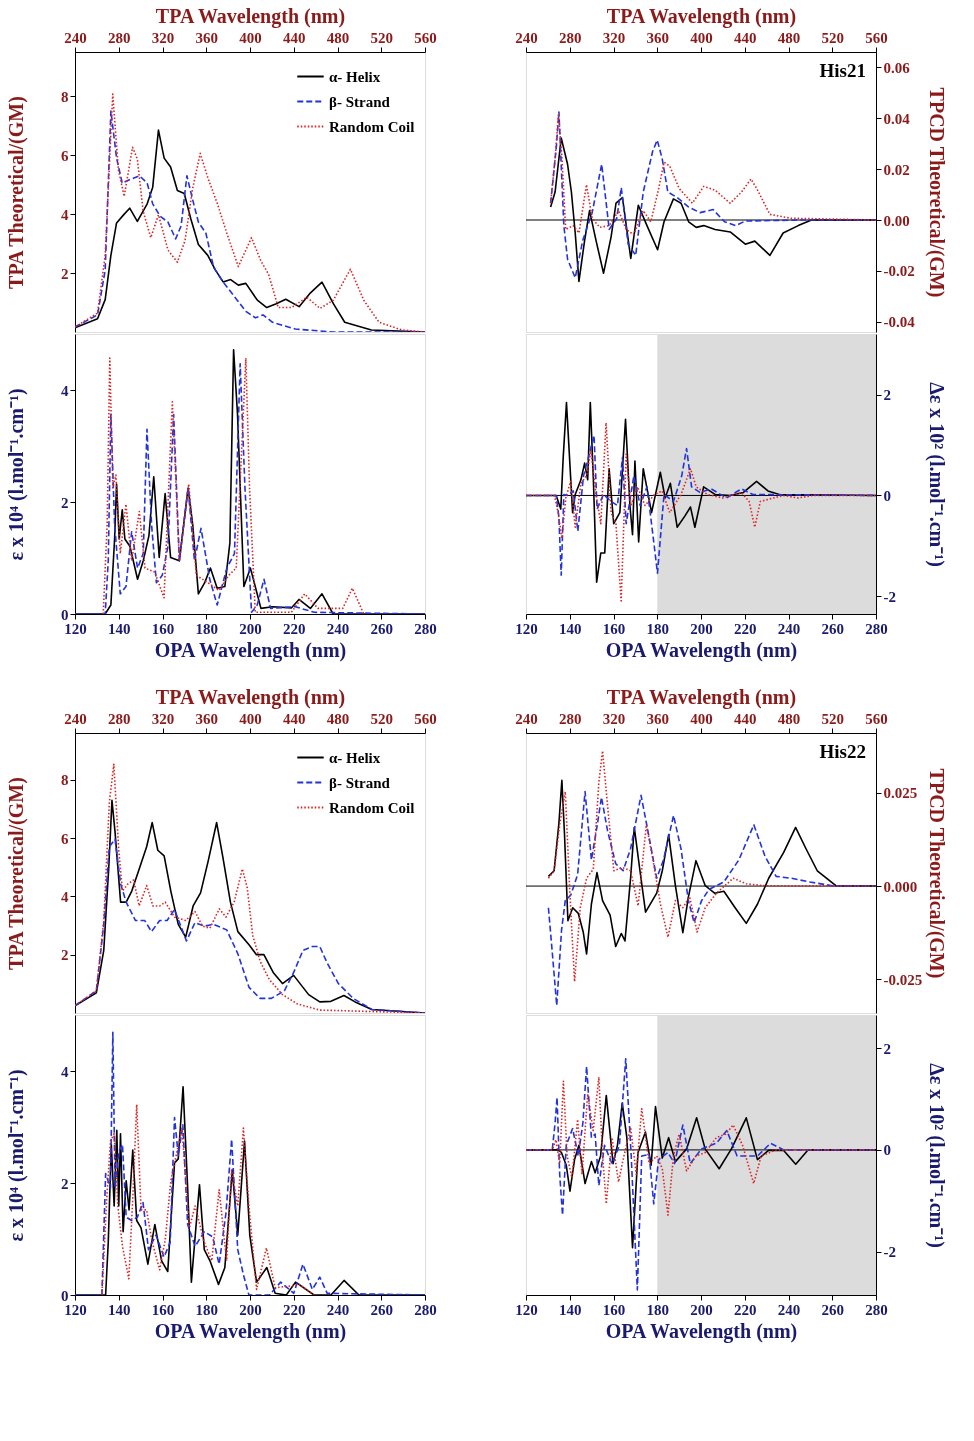 The height and width of the screenshot is (1441, 974). Describe the element at coordinates (842, 751) in the screenshot. I see `annotation: His22` at that location.